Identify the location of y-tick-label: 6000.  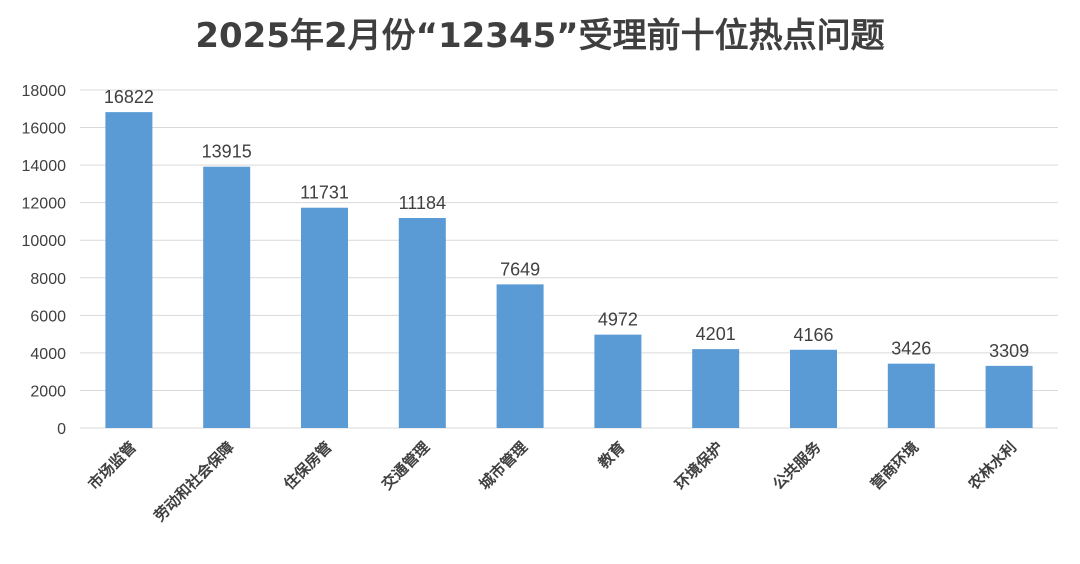
(48, 316).